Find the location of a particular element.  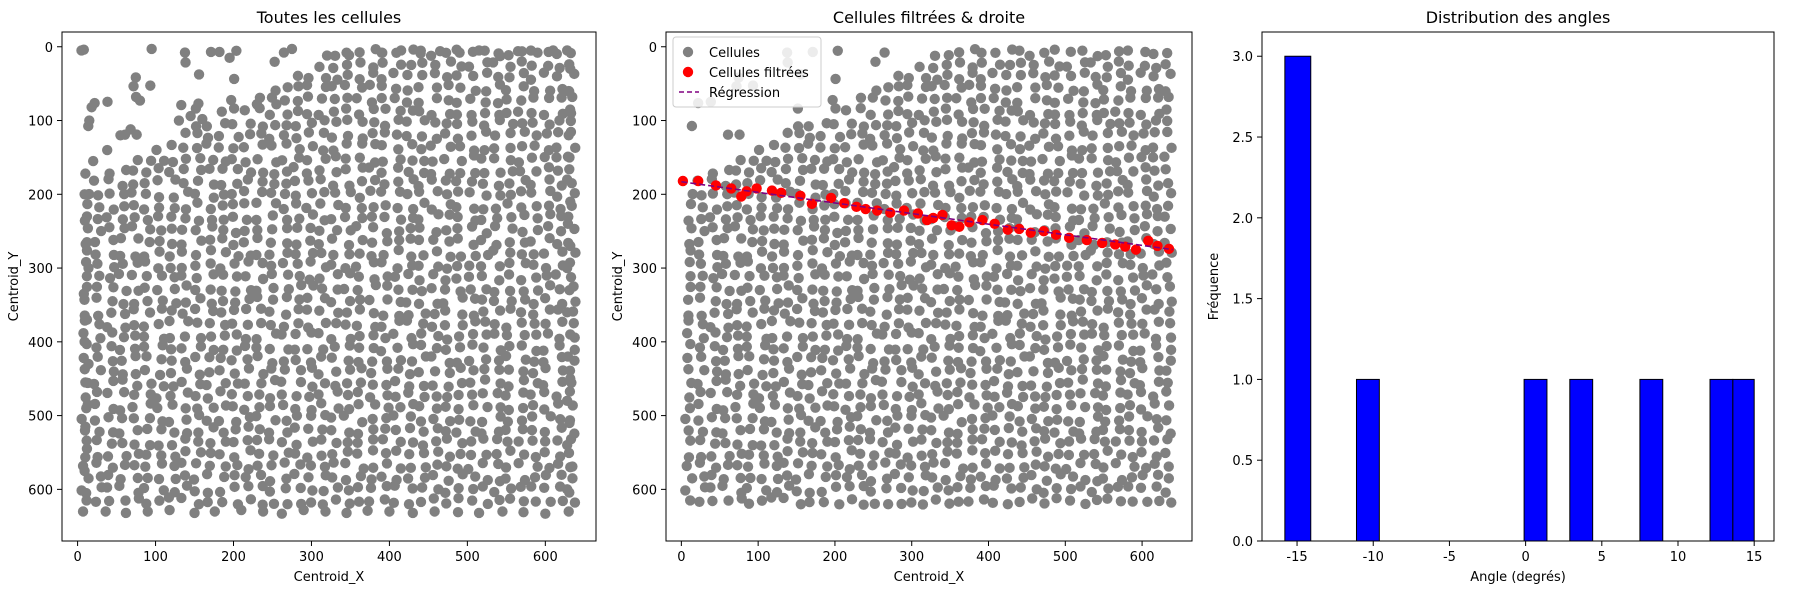

y-tick-label: 1.5 is located at coordinates (1242, 300).